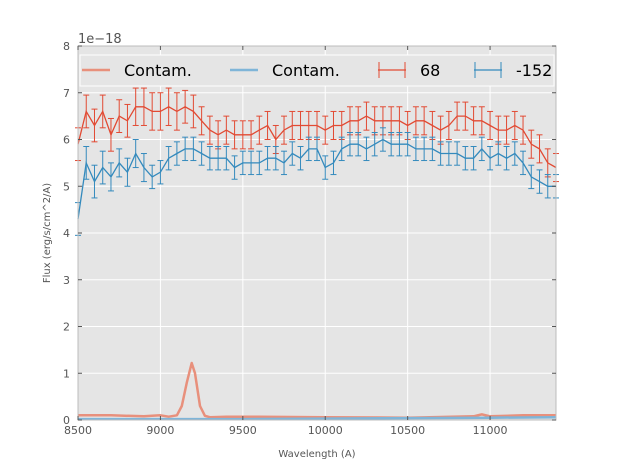 This screenshot has height=467, width=617. What do you see at coordinates (100, 39) in the screenshot?
I see `y-offset-label: 1e−18` at bounding box center [100, 39].